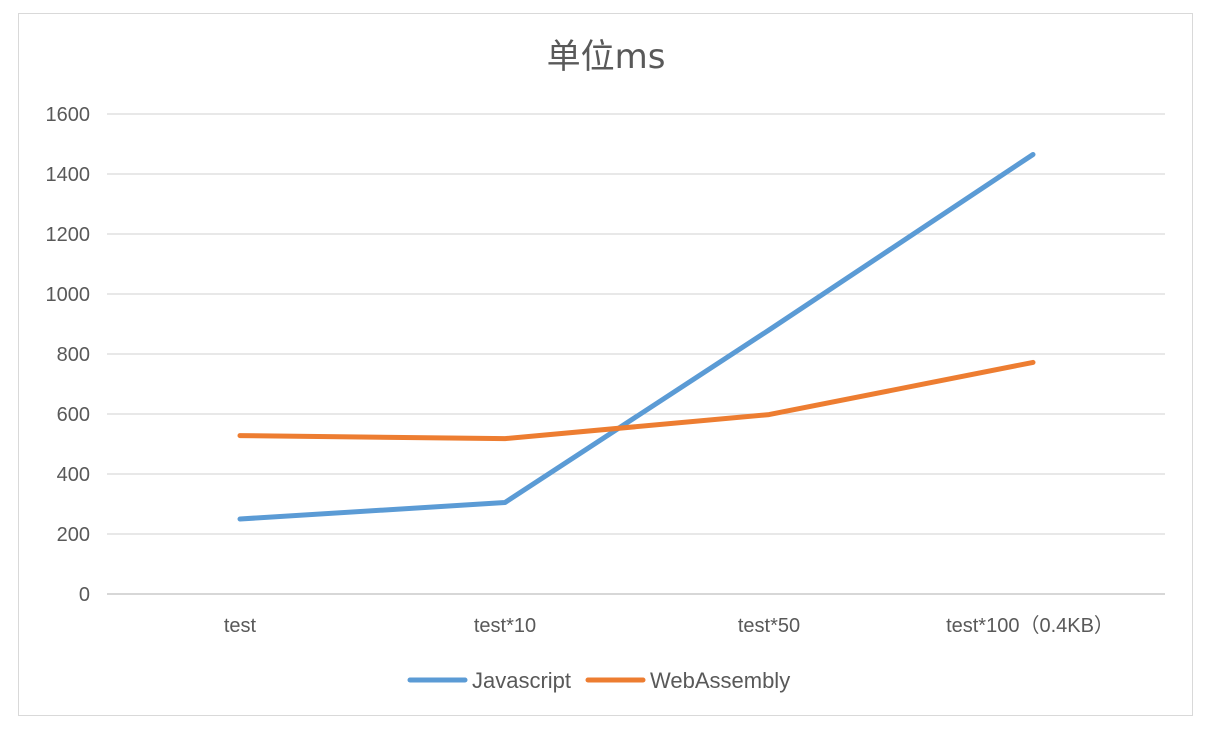 The width and height of the screenshot is (1216, 736). Describe the element at coordinates (68, 175) in the screenshot. I see `y-tick-label: 1400` at that location.